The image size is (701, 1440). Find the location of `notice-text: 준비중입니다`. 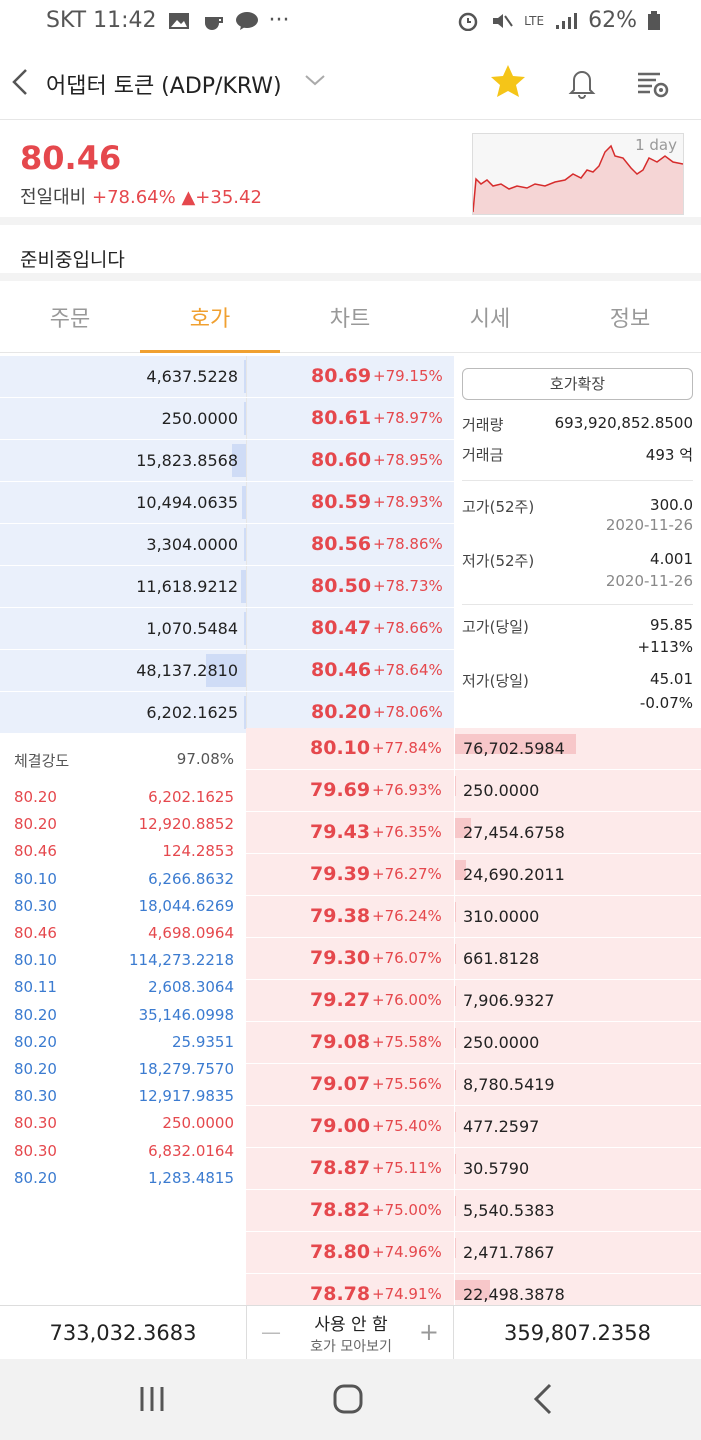

notice-text: 준비중입니다 is located at coordinates (350, 257).